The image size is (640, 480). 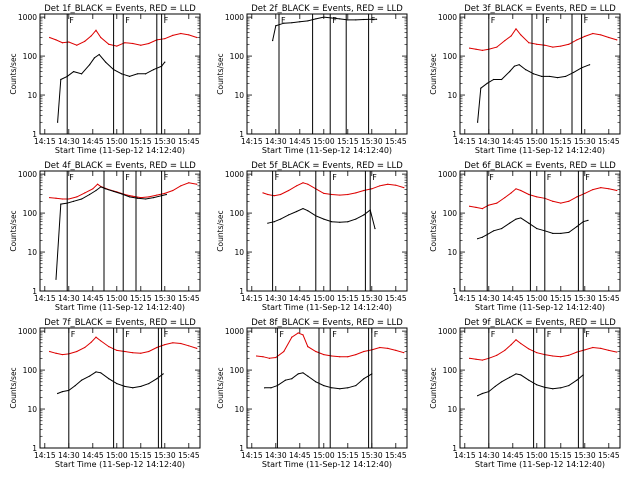 I want to click on y-tick-label: 1, so click(x=454, y=448).